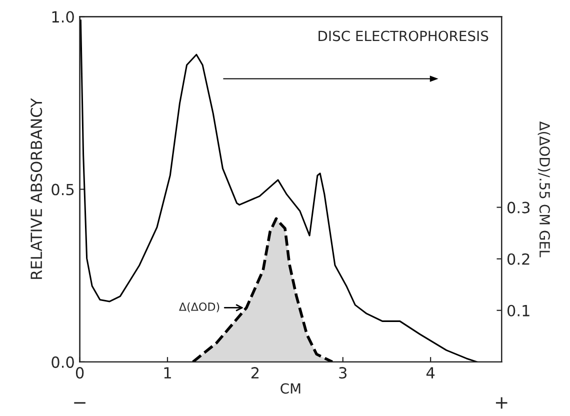 The image size is (570, 416). I want to click on annotation: DISC ELECTROPHORESIS, so click(403, 36).